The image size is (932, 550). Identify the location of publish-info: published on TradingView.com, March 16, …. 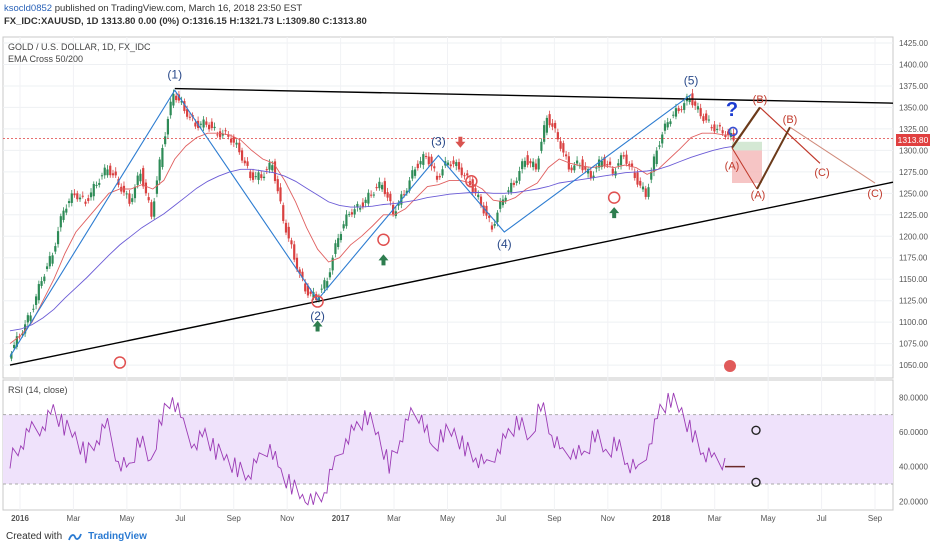
(177, 8).